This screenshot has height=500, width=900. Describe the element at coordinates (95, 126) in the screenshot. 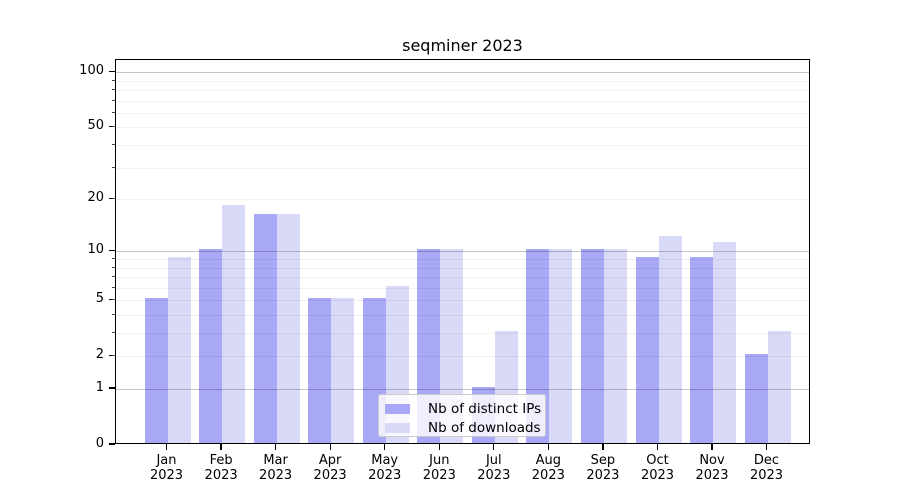

I see `y-tick-label: 50` at that location.